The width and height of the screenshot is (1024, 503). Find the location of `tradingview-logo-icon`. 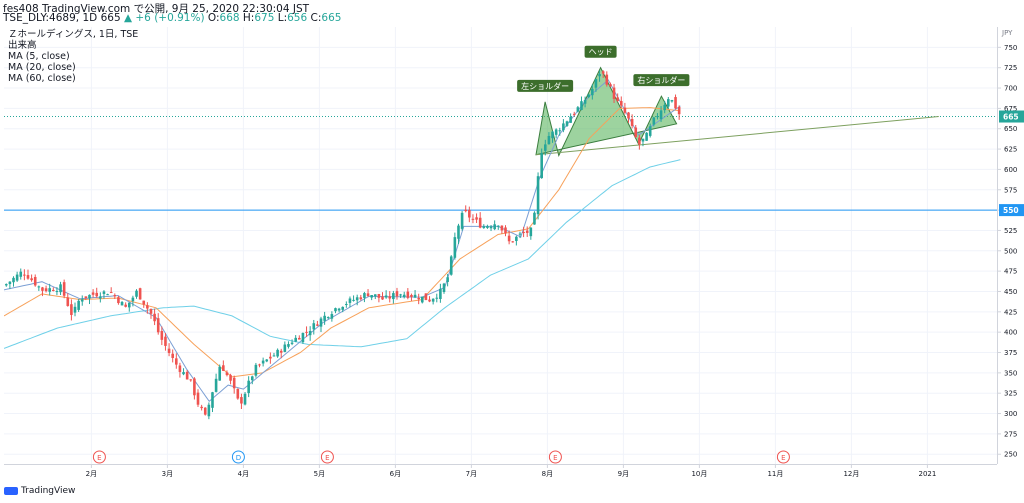

tradingview-logo-icon is located at coordinates (11, 491).